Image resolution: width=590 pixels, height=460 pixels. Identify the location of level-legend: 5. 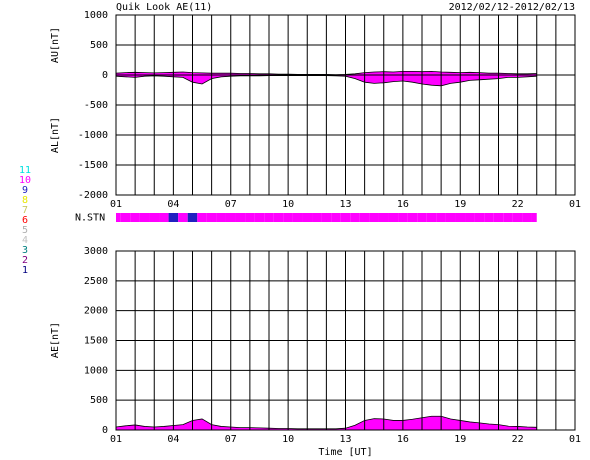
(25, 230).